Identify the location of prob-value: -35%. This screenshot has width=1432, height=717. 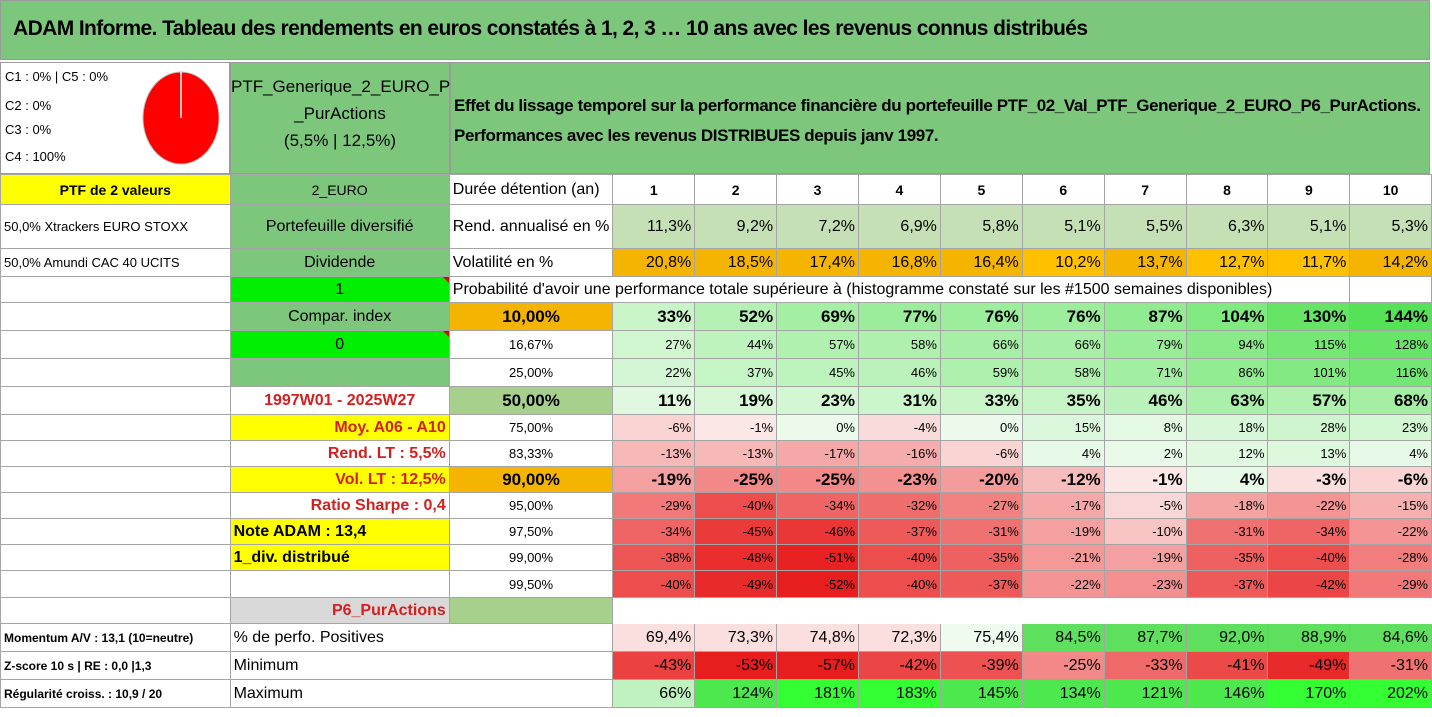
(981, 557).